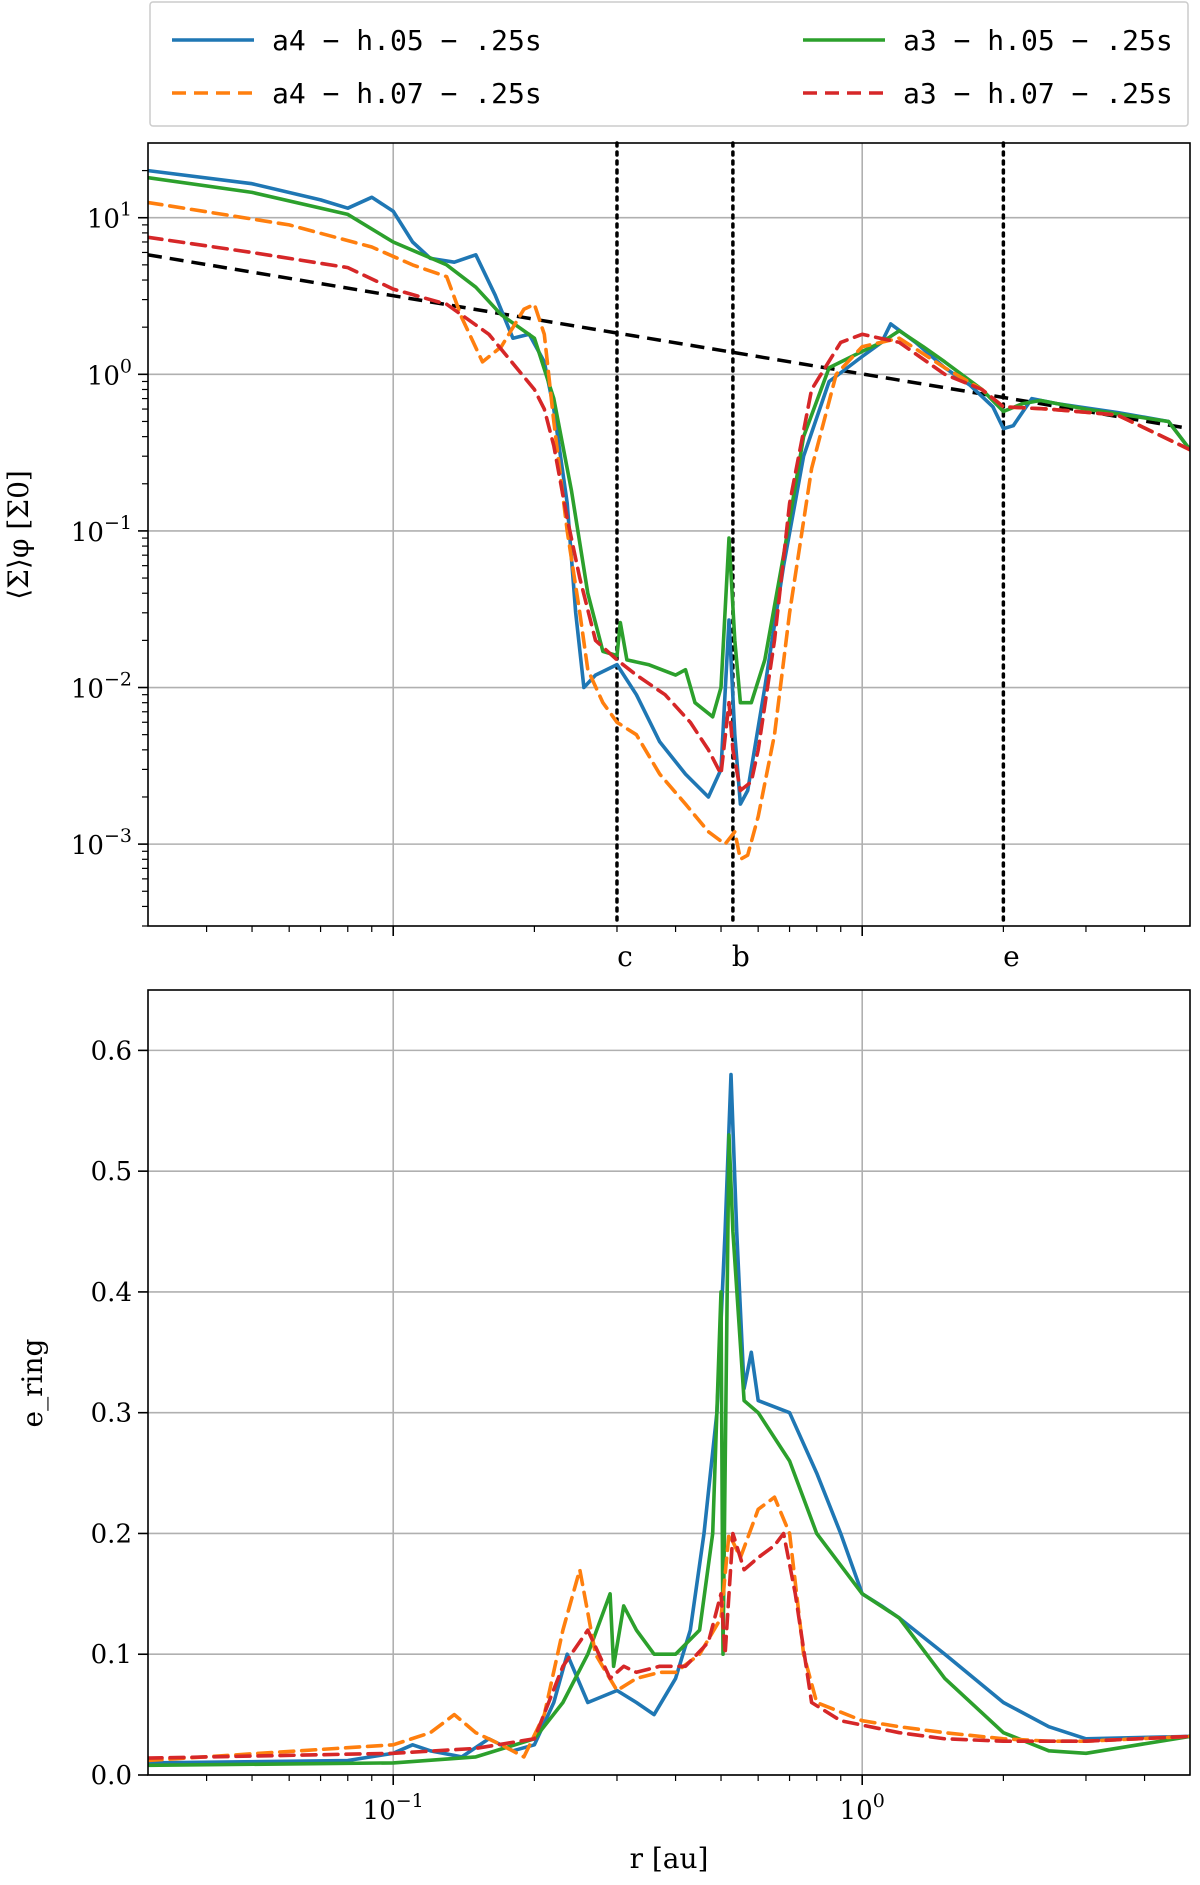 The image size is (1200, 1885). I want to click on y-tick-label: 0.4, so click(111, 1293).